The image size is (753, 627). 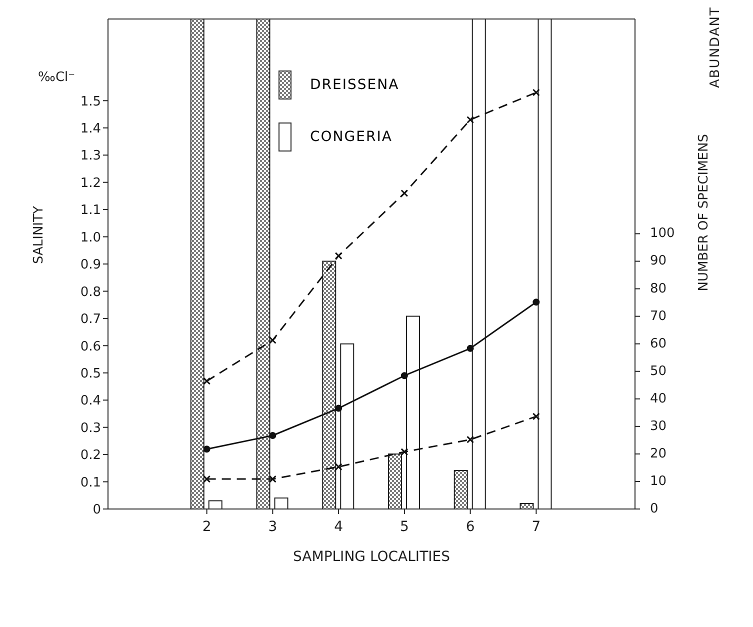 What do you see at coordinates (90, 456) in the screenshot?
I see `y-tick-label: 0.2` at bounding box center [90, 456].